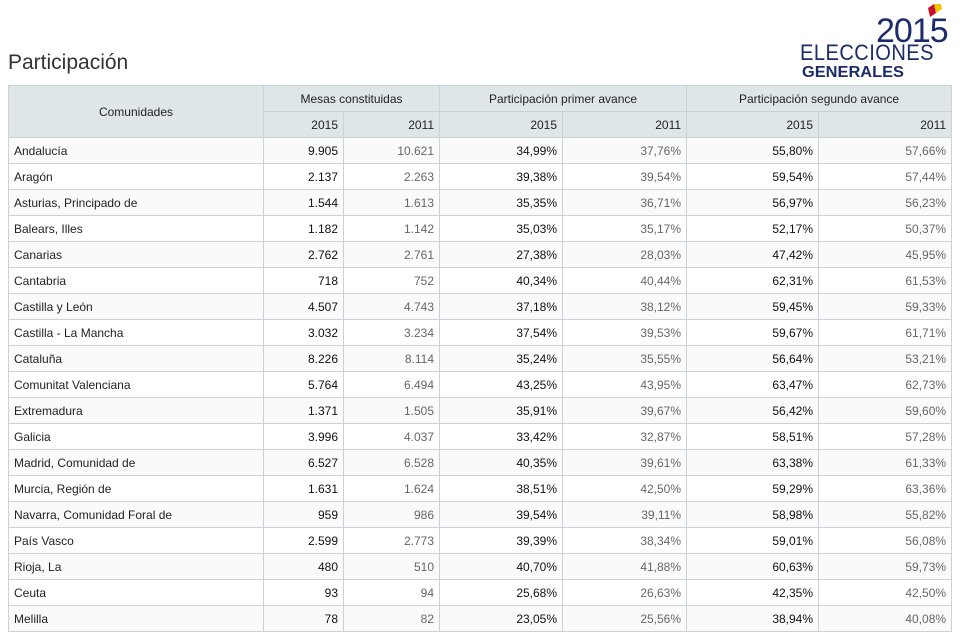  Describe the element at coordinates (563, 98) in the screenshot. I see `header-participacion-primer-avance: Participación primer avance` at that location.